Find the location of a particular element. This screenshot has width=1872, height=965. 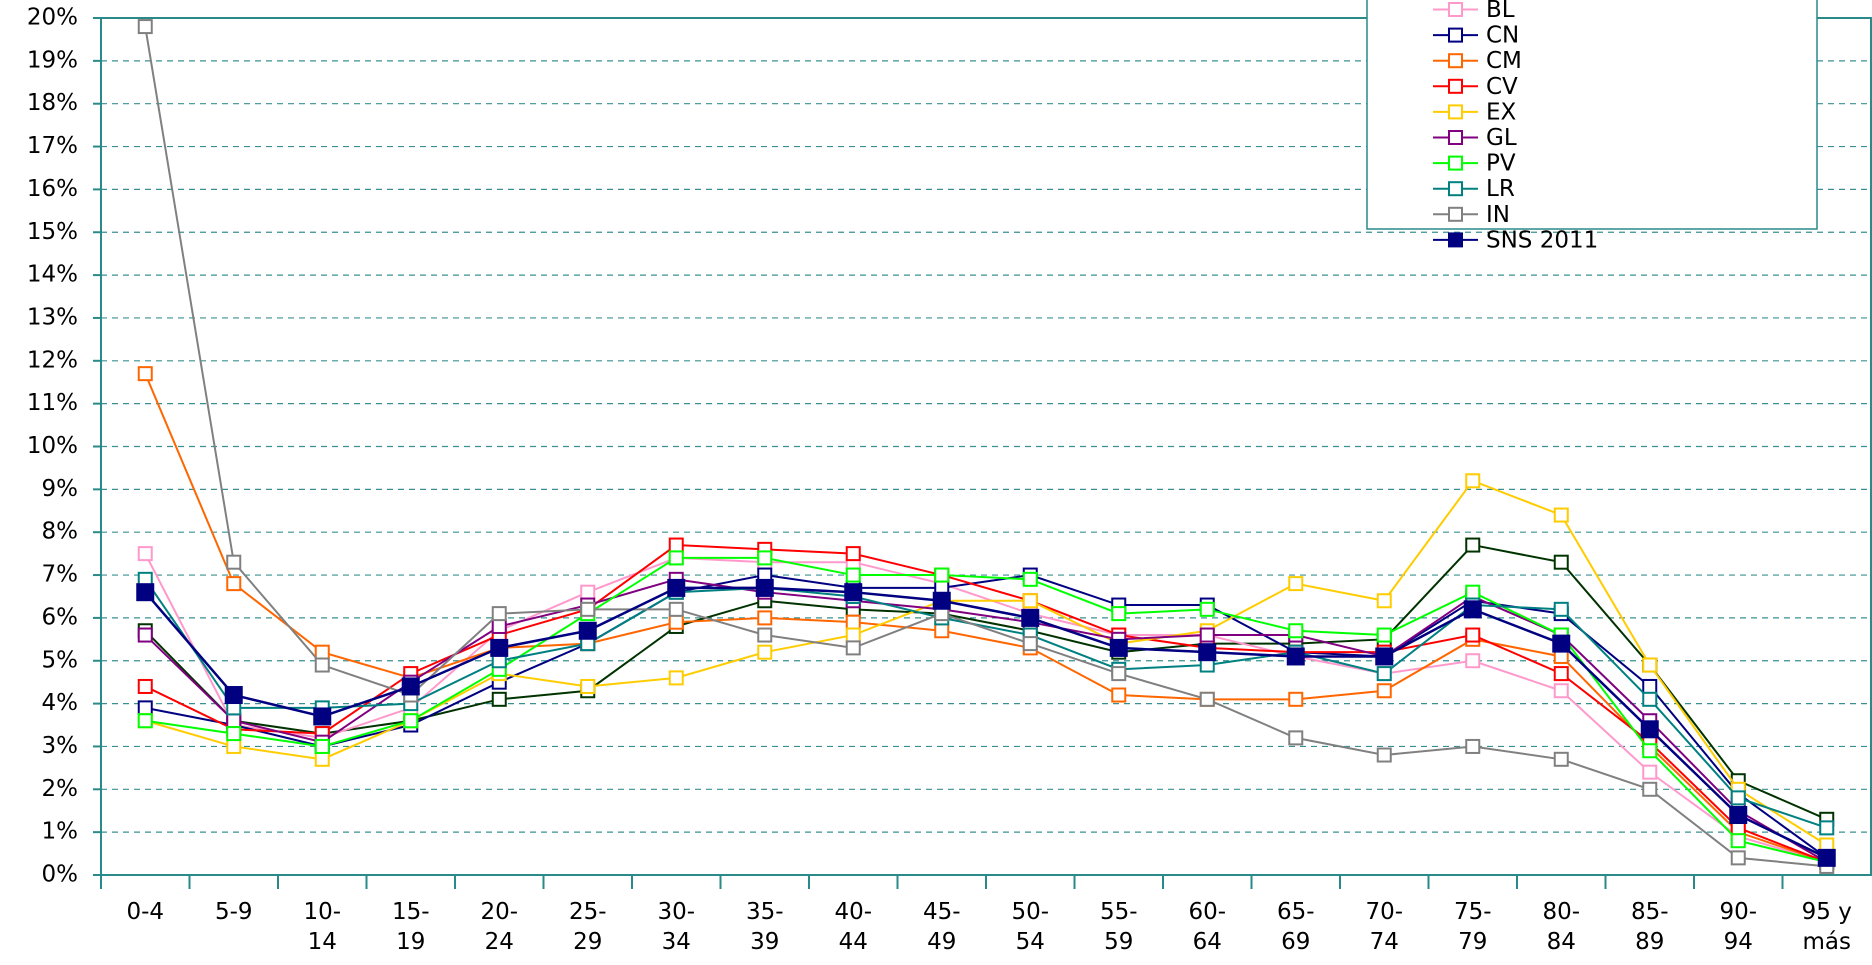

legend-label: CV is located at coordinates (1502, 87).